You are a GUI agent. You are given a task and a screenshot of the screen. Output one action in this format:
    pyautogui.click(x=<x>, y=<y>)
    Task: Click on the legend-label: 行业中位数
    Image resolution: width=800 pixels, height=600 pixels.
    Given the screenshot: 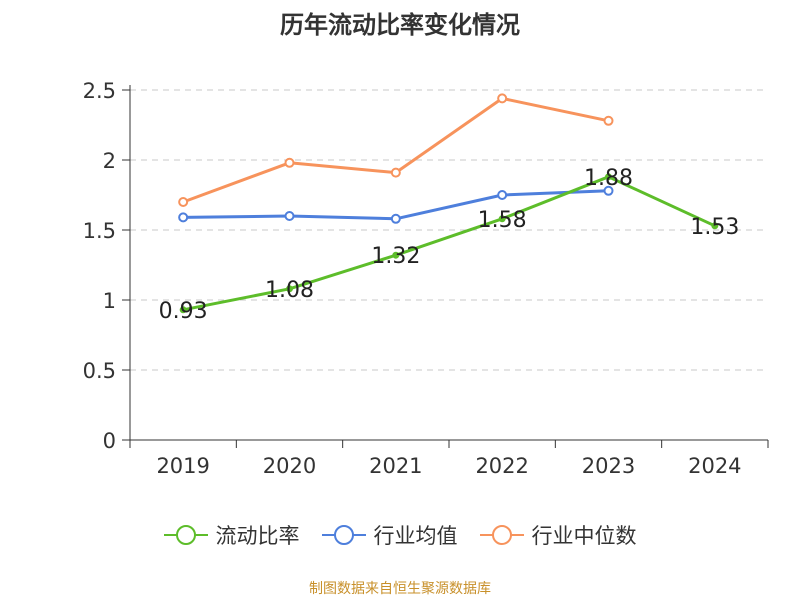 What is the action you would take?
    pyautogui.click(x=584, y=536)
    